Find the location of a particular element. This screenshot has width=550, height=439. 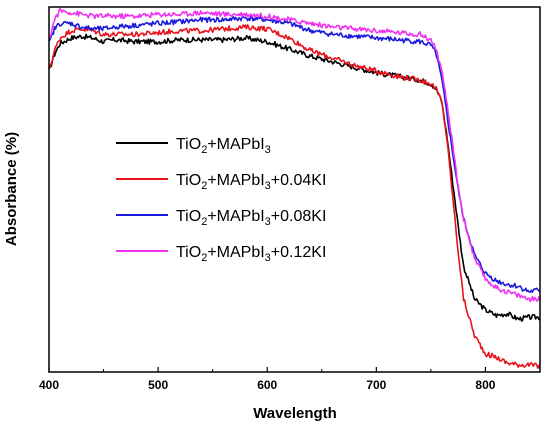

x-tick-label: 400 is located at coordinates (49, 385).